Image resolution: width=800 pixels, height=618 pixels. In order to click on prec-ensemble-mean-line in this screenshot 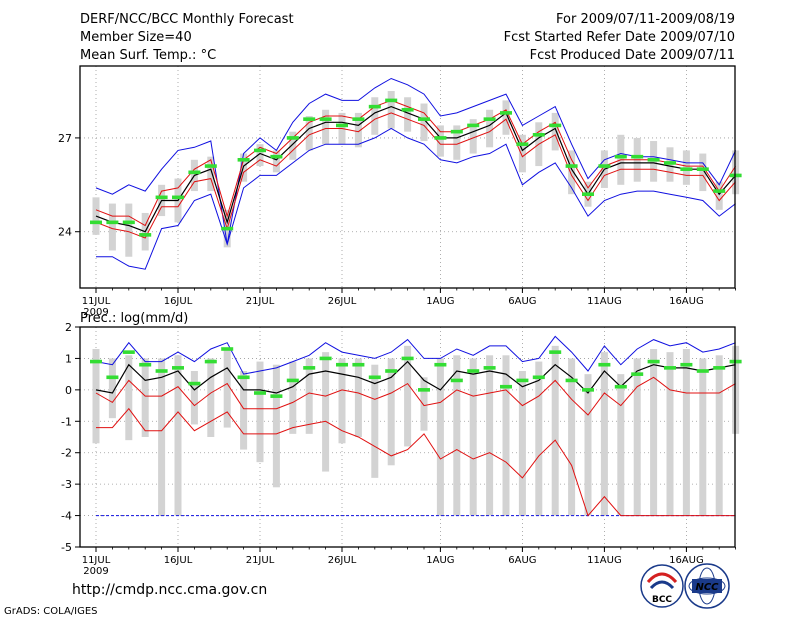, I will do `click(415, 377)`.